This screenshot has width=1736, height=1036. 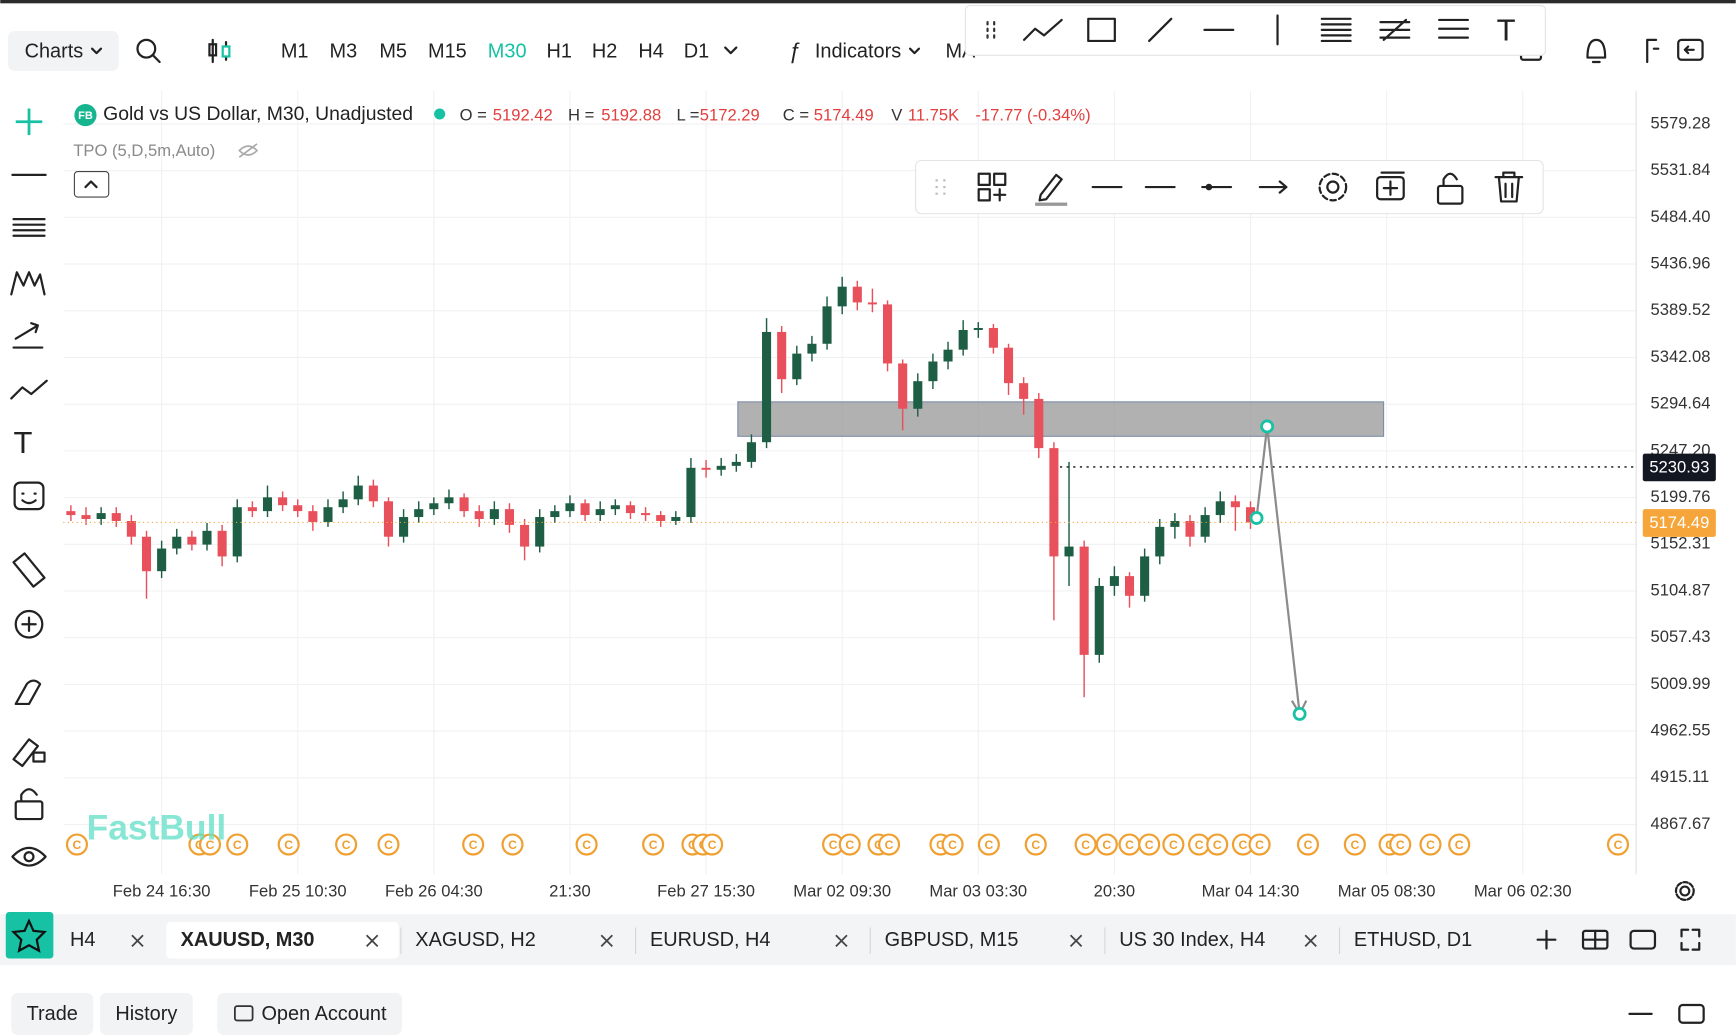 I want to click on tab-label: GBPUSD, M15, so click(x=952, y=940).